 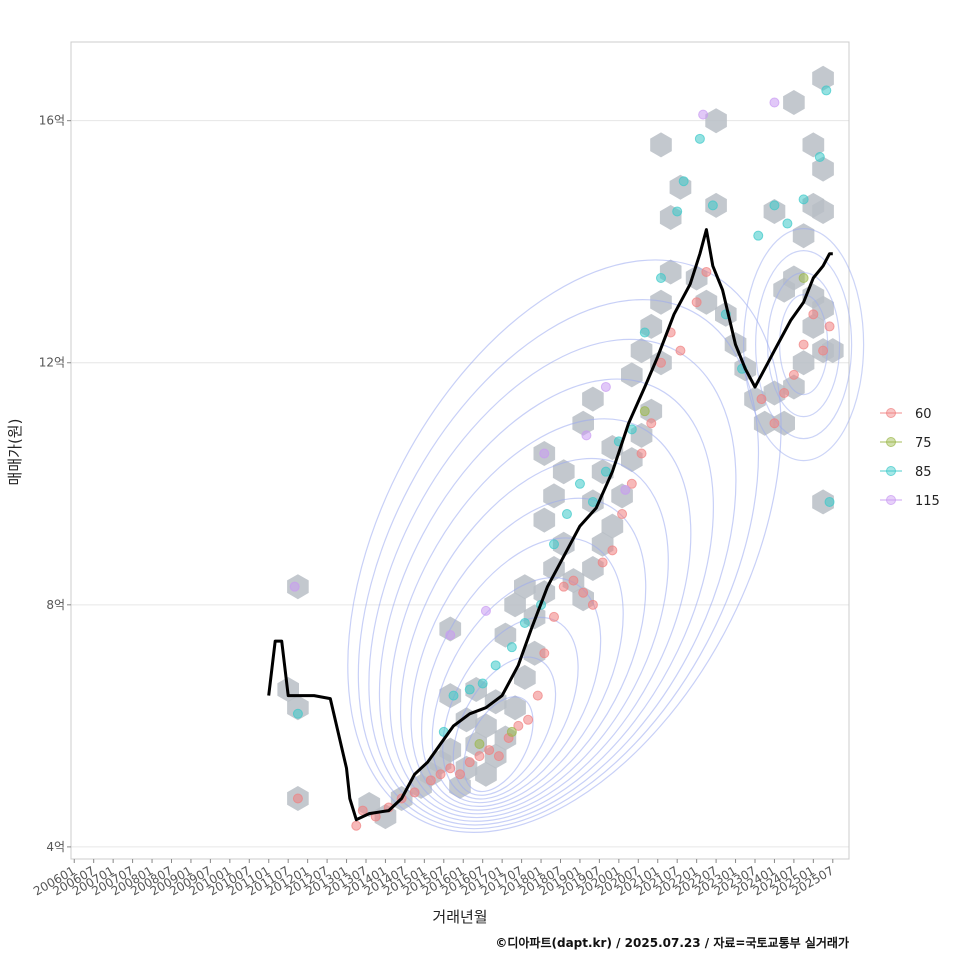 What do you see at coordinates (55, 605) in the screenshot?
I see `y-tick-label: 8억` at bounding box center [55, 605].